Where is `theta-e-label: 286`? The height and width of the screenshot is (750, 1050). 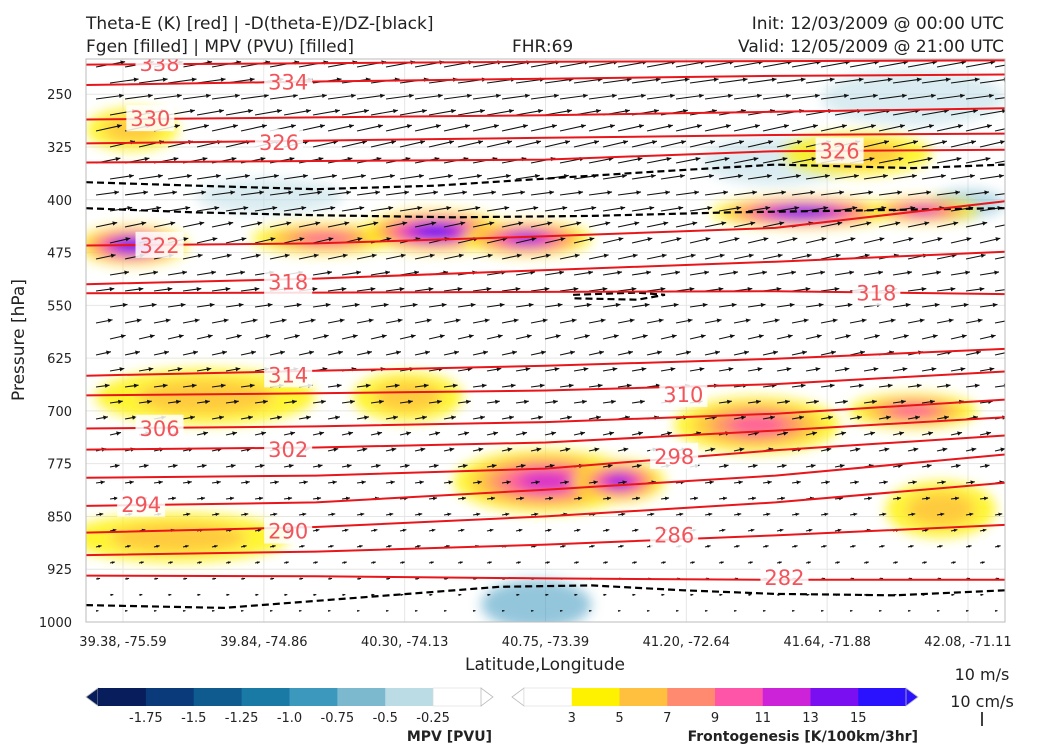
theta-e-label: 286 is located at coordinates (674, 536).